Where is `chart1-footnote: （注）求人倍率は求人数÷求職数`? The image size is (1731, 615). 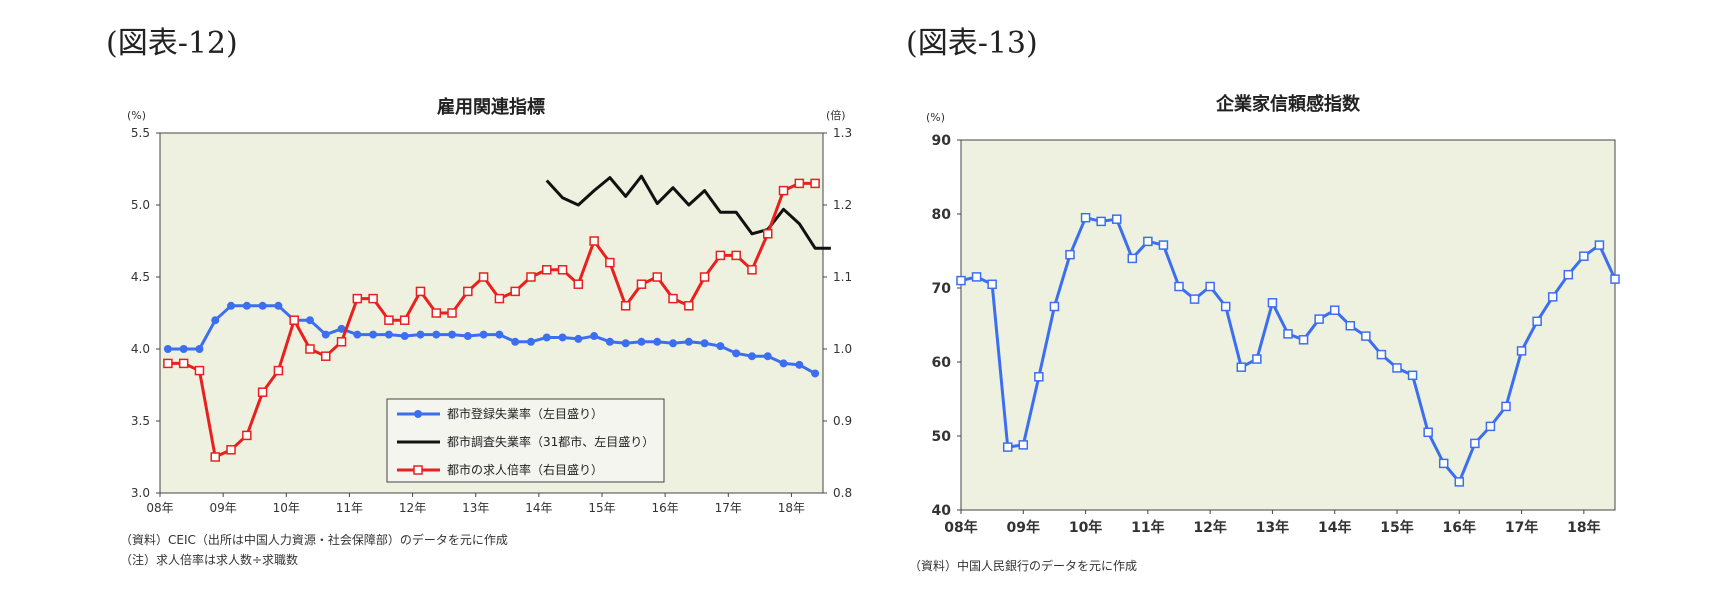
chart1-footnote: （注）求人倍率は求人数÷求職数 is located at coordinates (209, 560).